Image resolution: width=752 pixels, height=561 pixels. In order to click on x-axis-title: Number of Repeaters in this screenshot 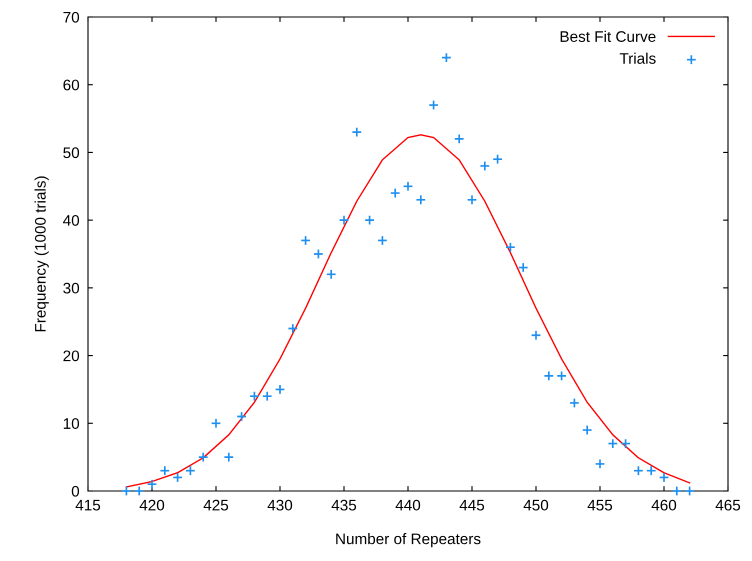, I will do `click(408, 540)`.